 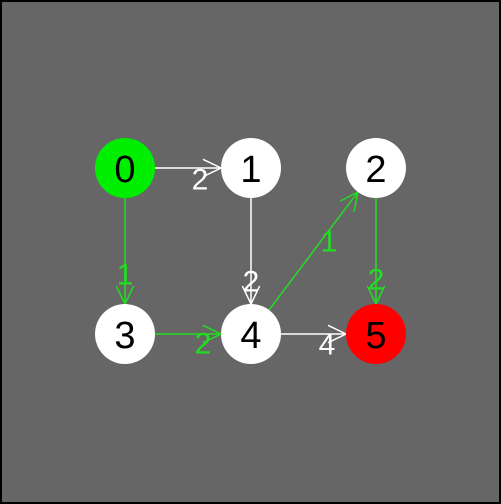 I want to click on node-5: 5, so click(x=376, y=334).